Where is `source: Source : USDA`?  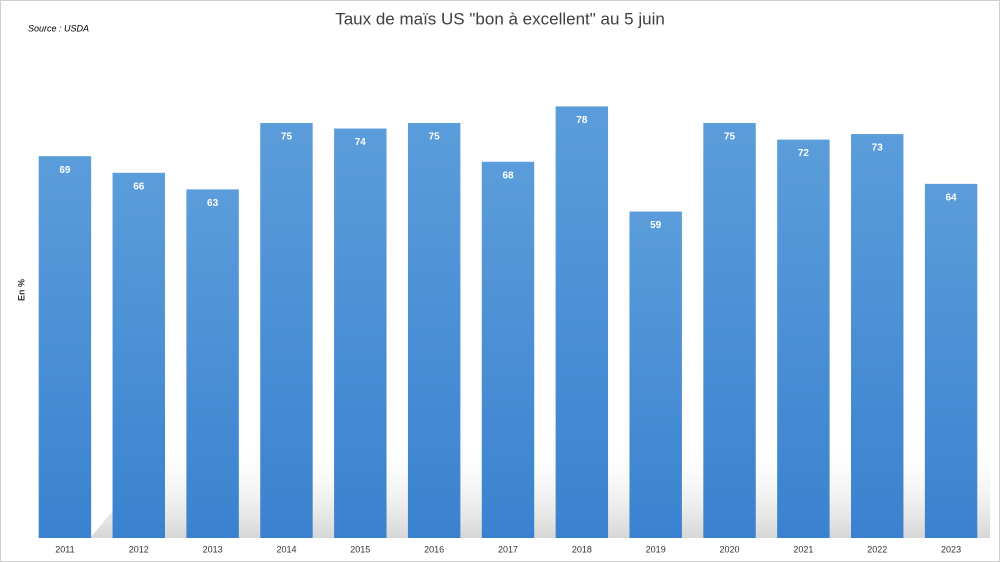
source: Source : USDA is located at coordinates (58, 28).